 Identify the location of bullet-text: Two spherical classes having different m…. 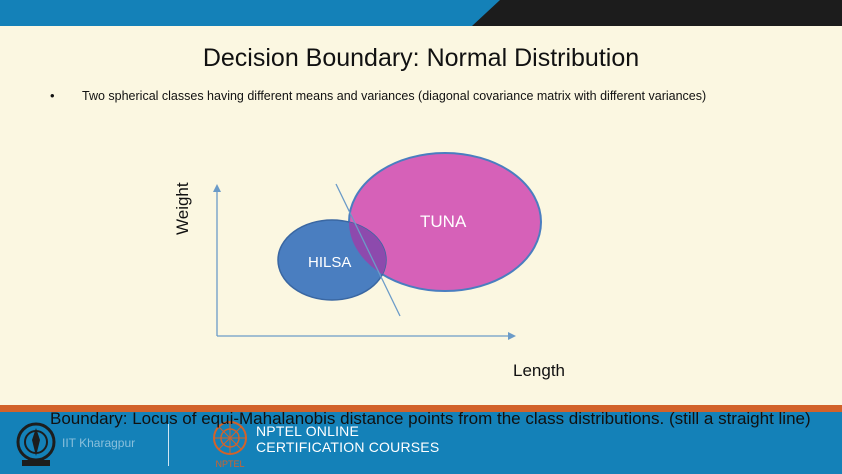
(394, 96).